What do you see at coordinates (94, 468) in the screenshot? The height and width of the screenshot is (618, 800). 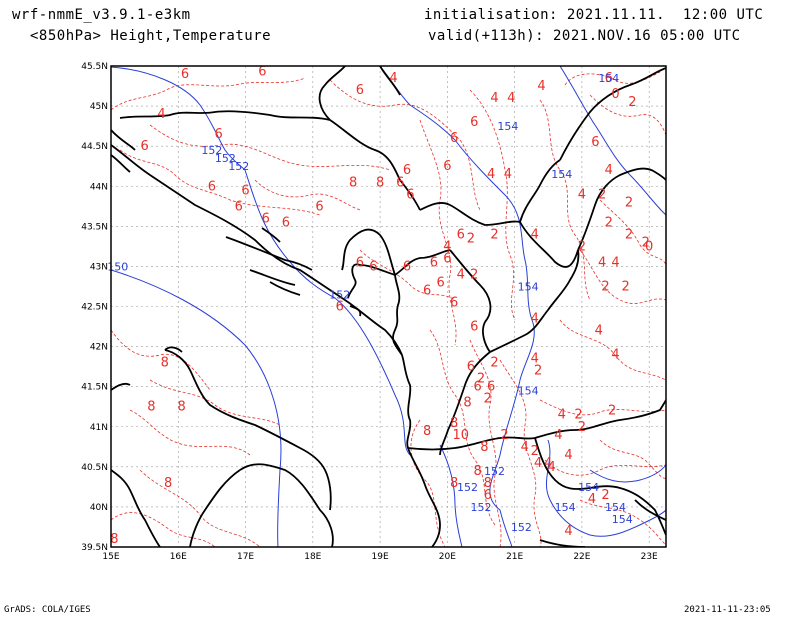 I see `latitude-tick-label: 40.5N` at bounding box center [94, 468].